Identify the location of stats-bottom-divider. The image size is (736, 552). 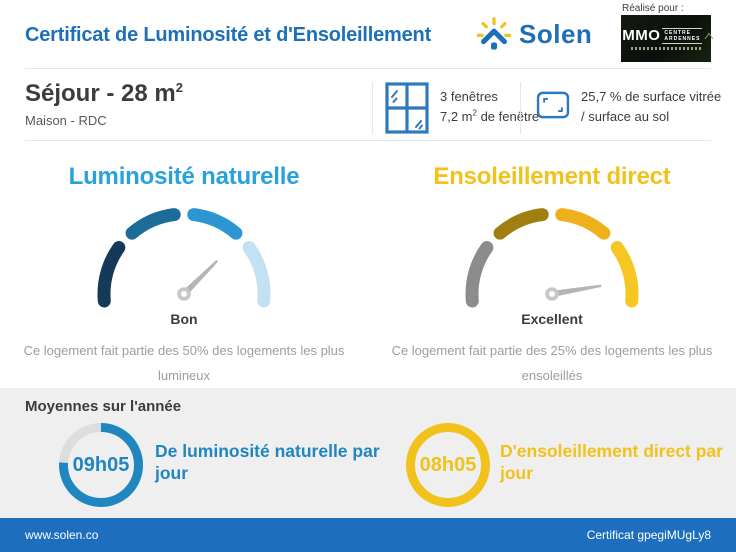
(368, 140).